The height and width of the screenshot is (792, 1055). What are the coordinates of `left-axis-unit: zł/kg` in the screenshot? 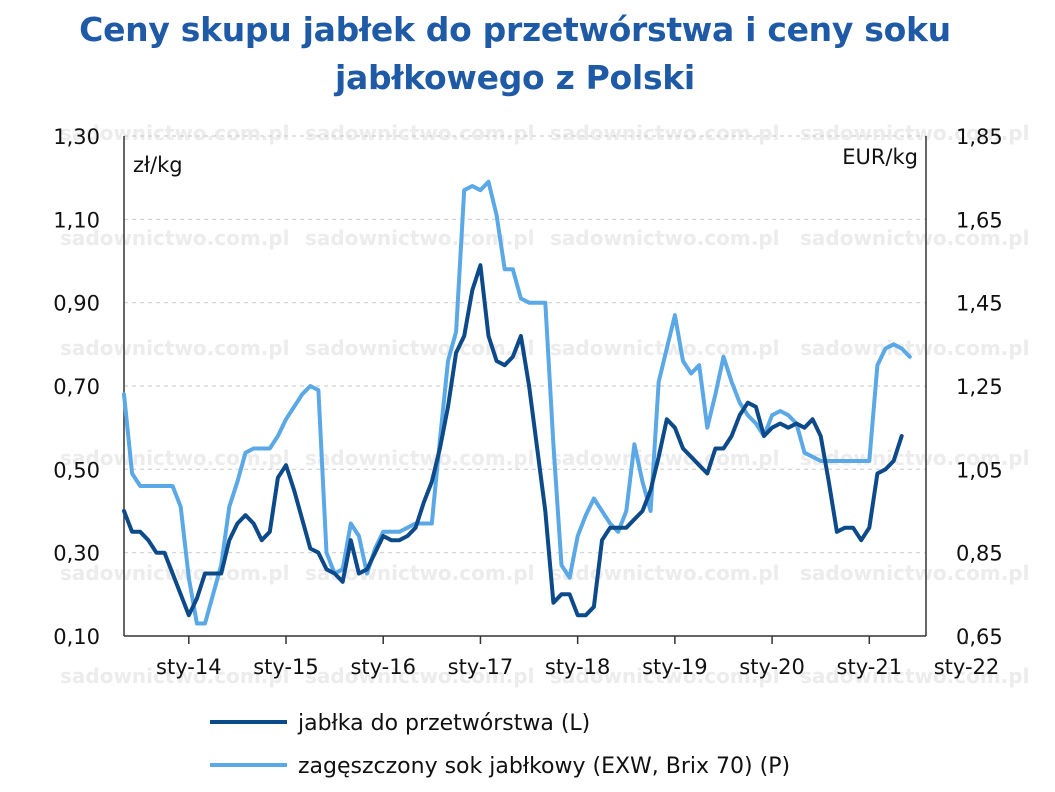 It's located at (158, 165).